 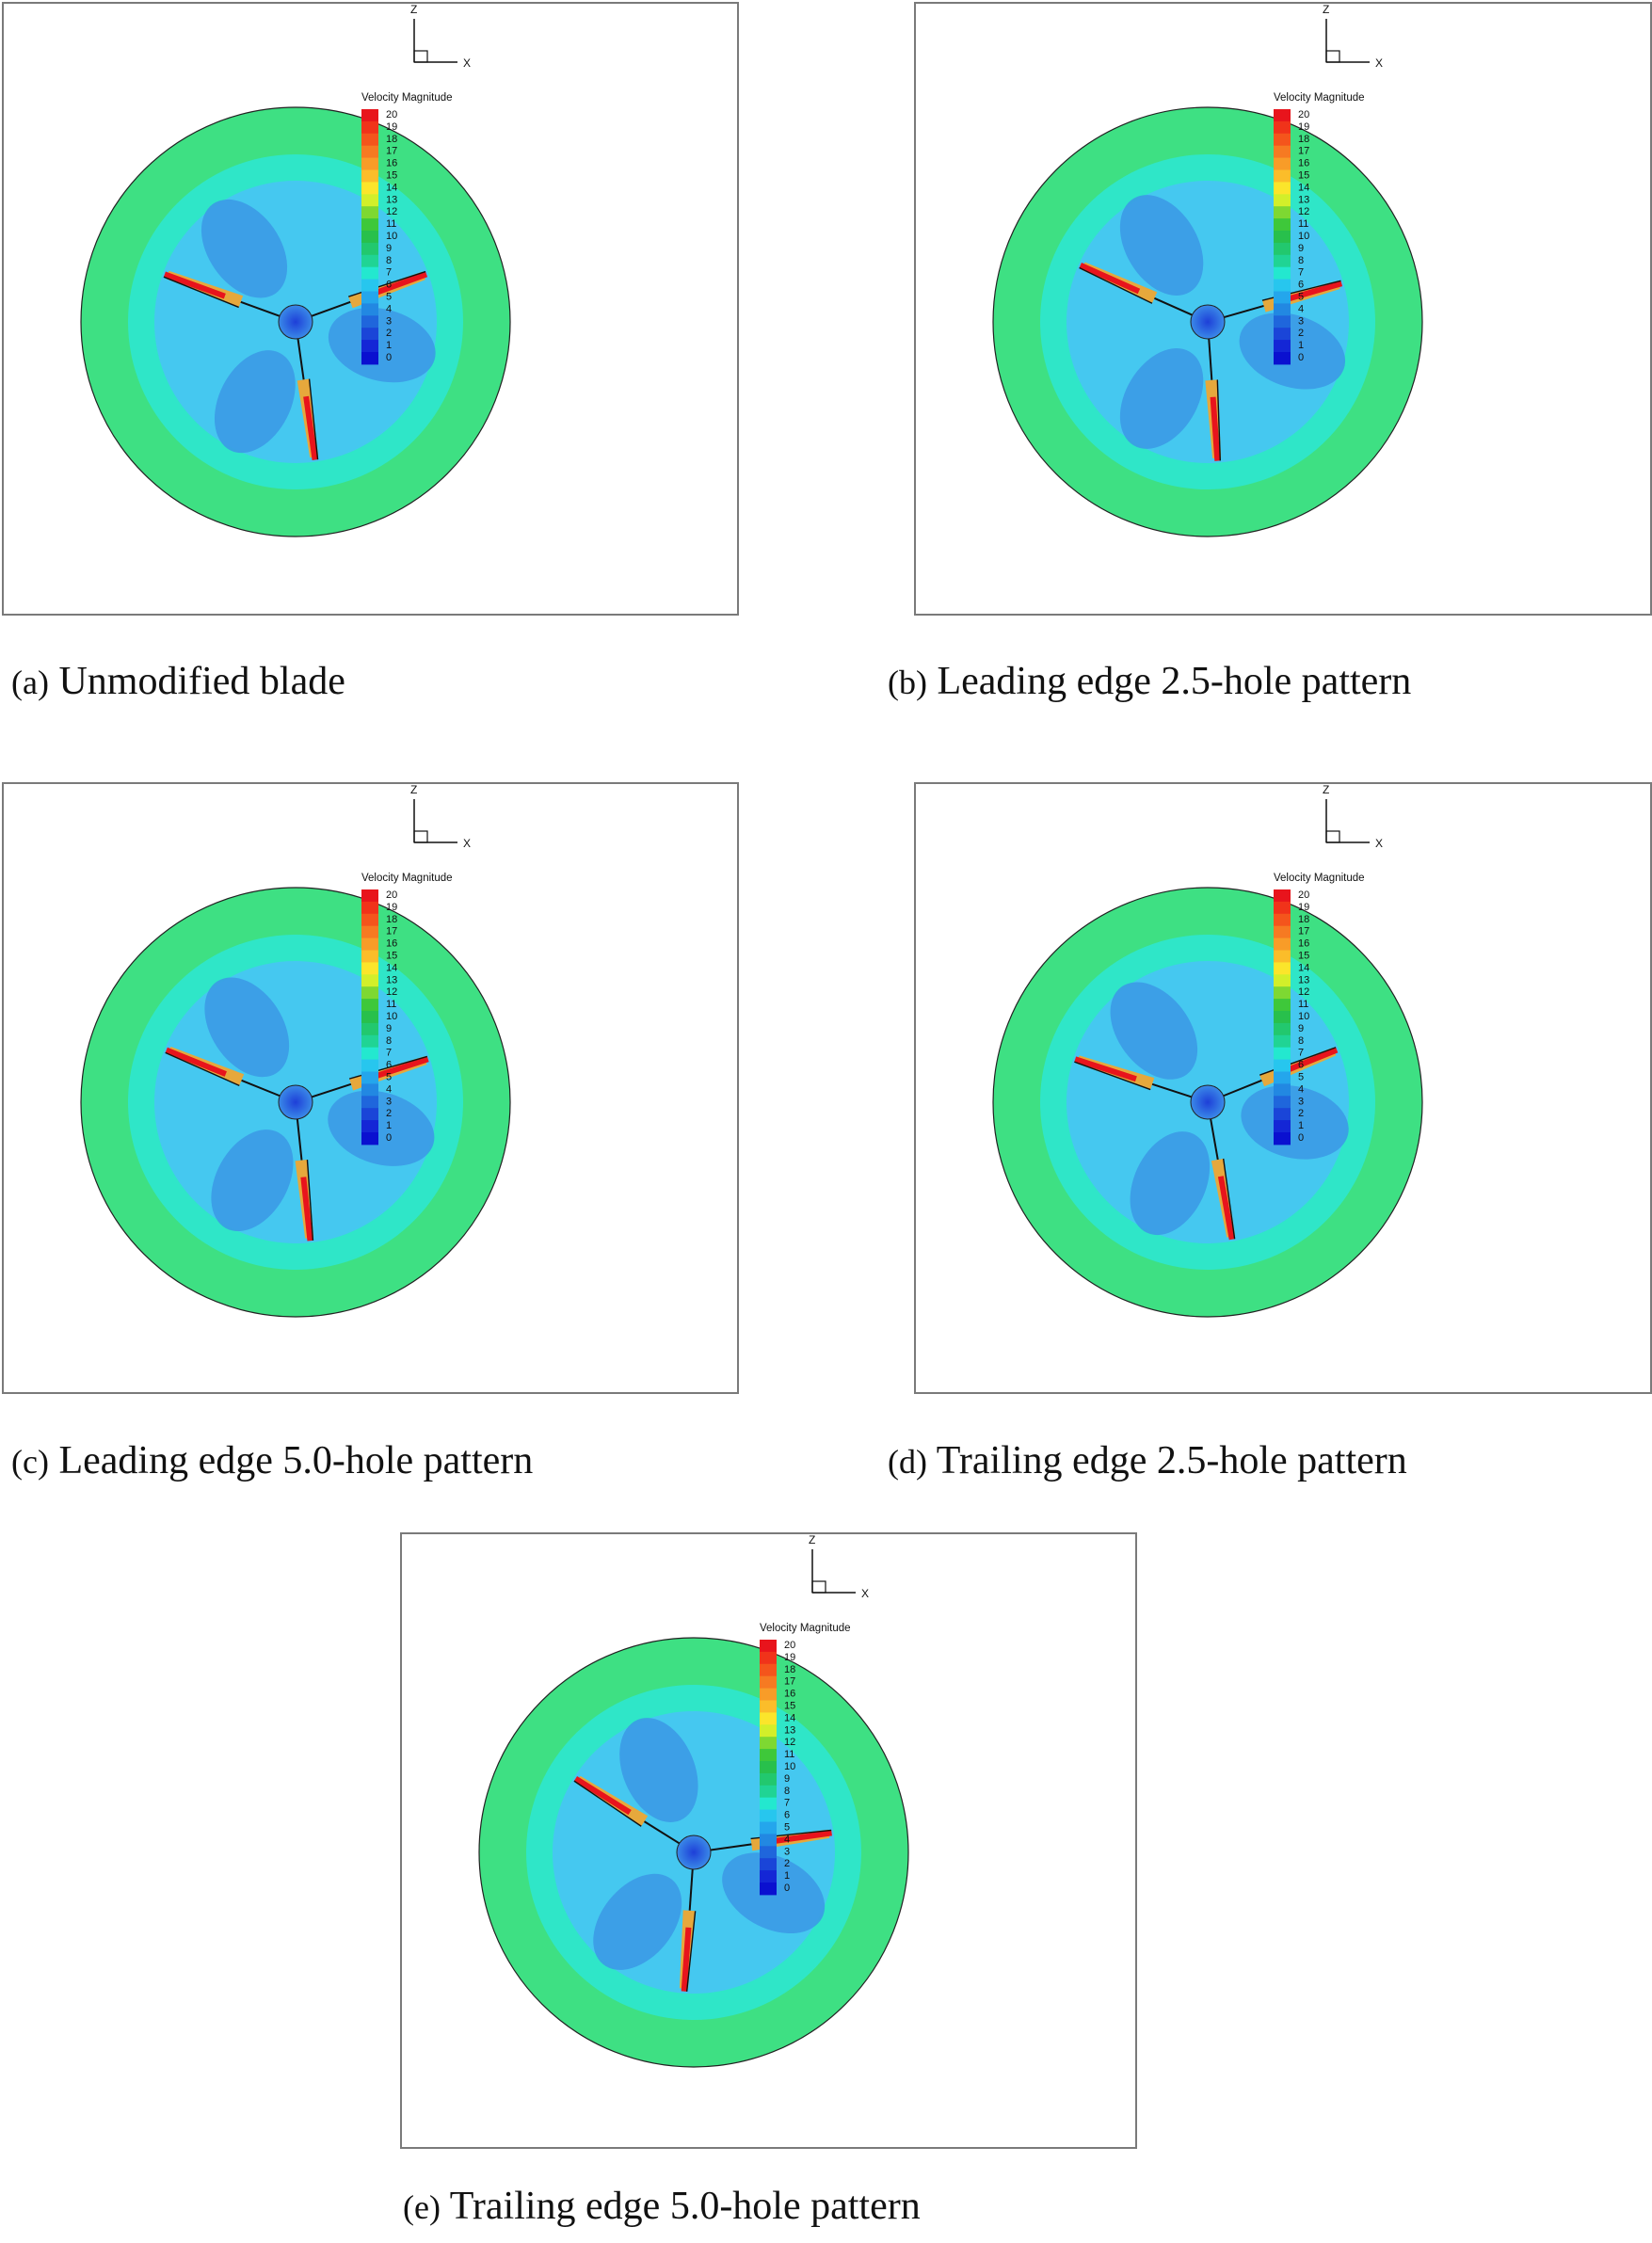 What do you see at coordinates (391, 127) in the screenshot?
I see `legend-level-19: 19` at bounding box center [391, 127].